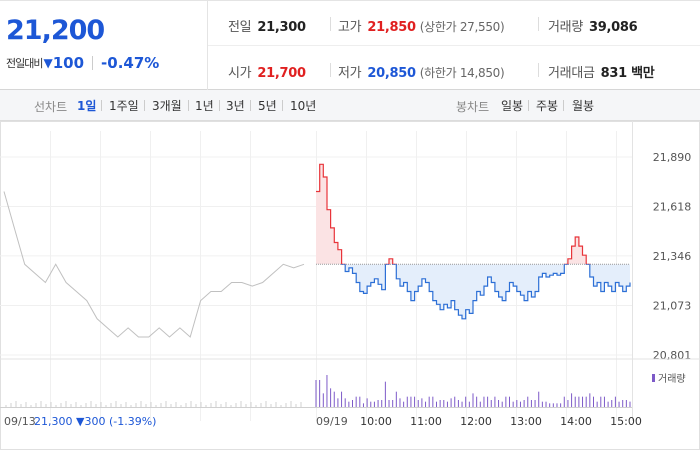  Describe the element at coordinates (154, 264) in the screenshot. I see `prev-day-line` at that location.